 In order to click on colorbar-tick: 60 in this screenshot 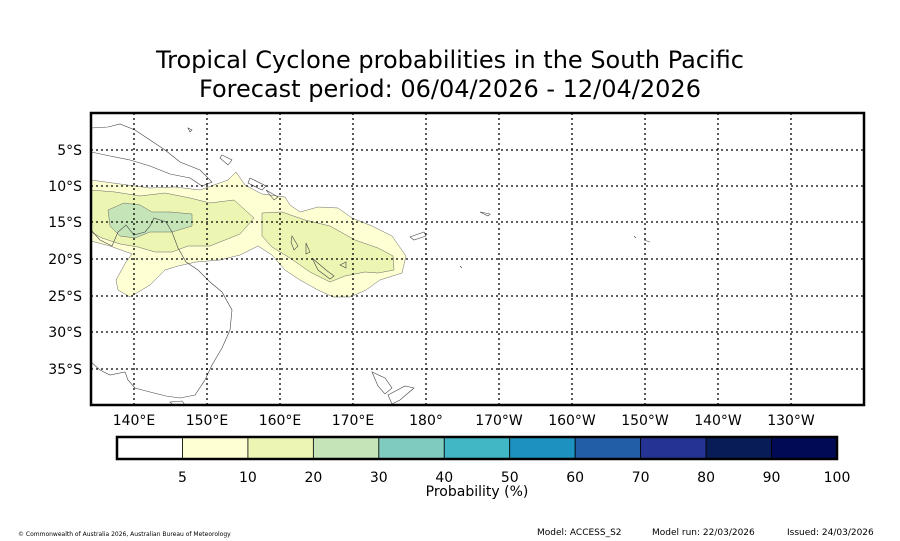, I will do `click(575, 478)`.